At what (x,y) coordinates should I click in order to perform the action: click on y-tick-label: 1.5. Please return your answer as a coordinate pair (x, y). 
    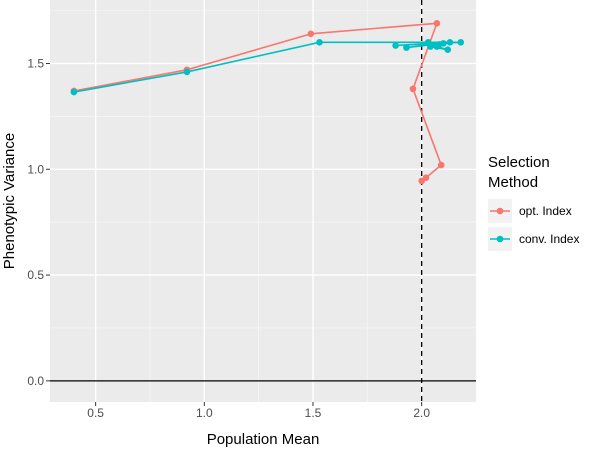
    Looking at the image, I should click on (35, 63).